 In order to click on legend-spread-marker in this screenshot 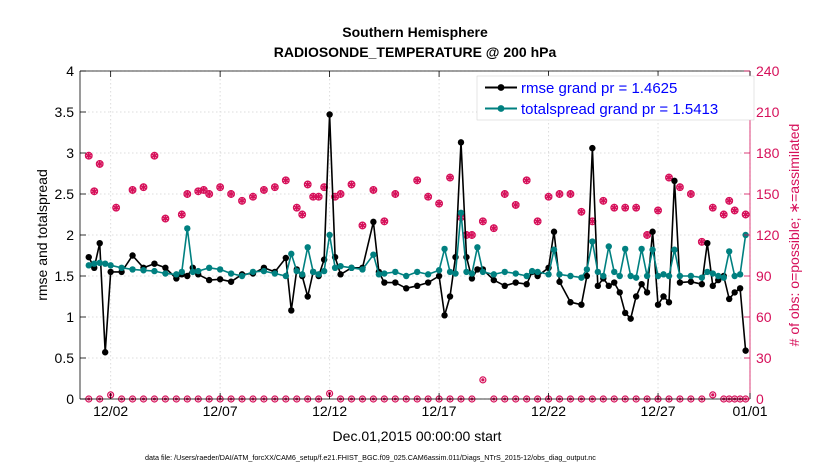, I will do `click(501, 108)`.